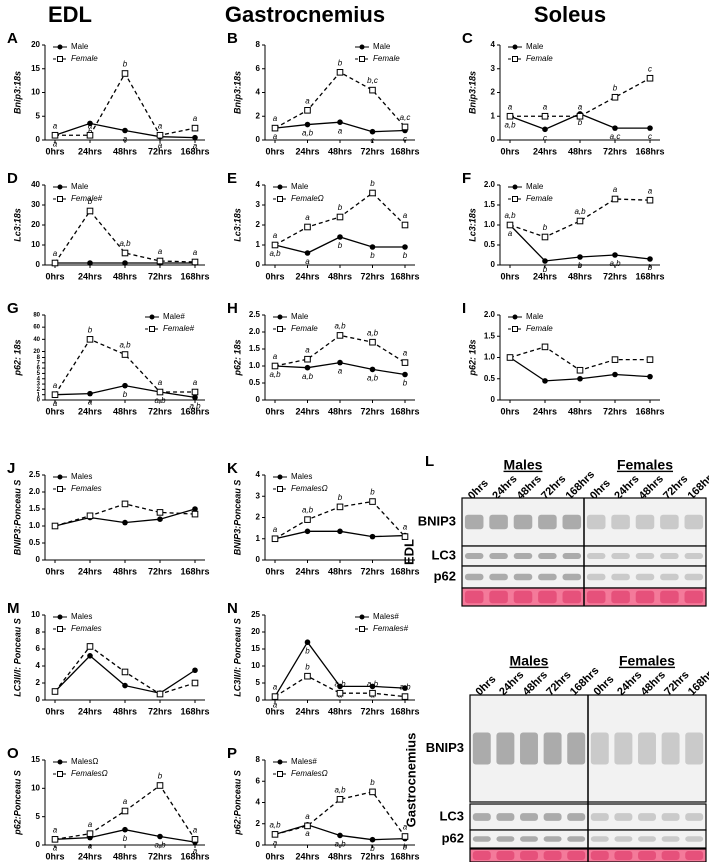  Describe the element at coordinates (232, 608) in the screenshot. I see `panel-label: N` at that location.